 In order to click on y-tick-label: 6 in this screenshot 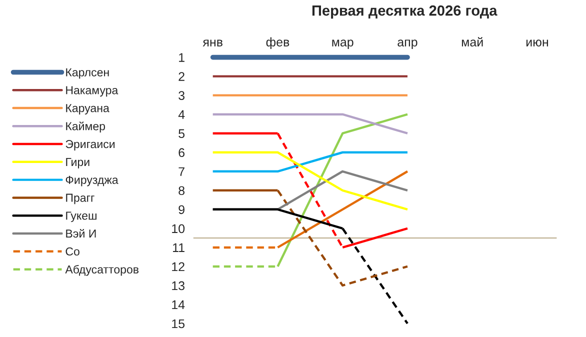, I will do `click(181, 153)`.